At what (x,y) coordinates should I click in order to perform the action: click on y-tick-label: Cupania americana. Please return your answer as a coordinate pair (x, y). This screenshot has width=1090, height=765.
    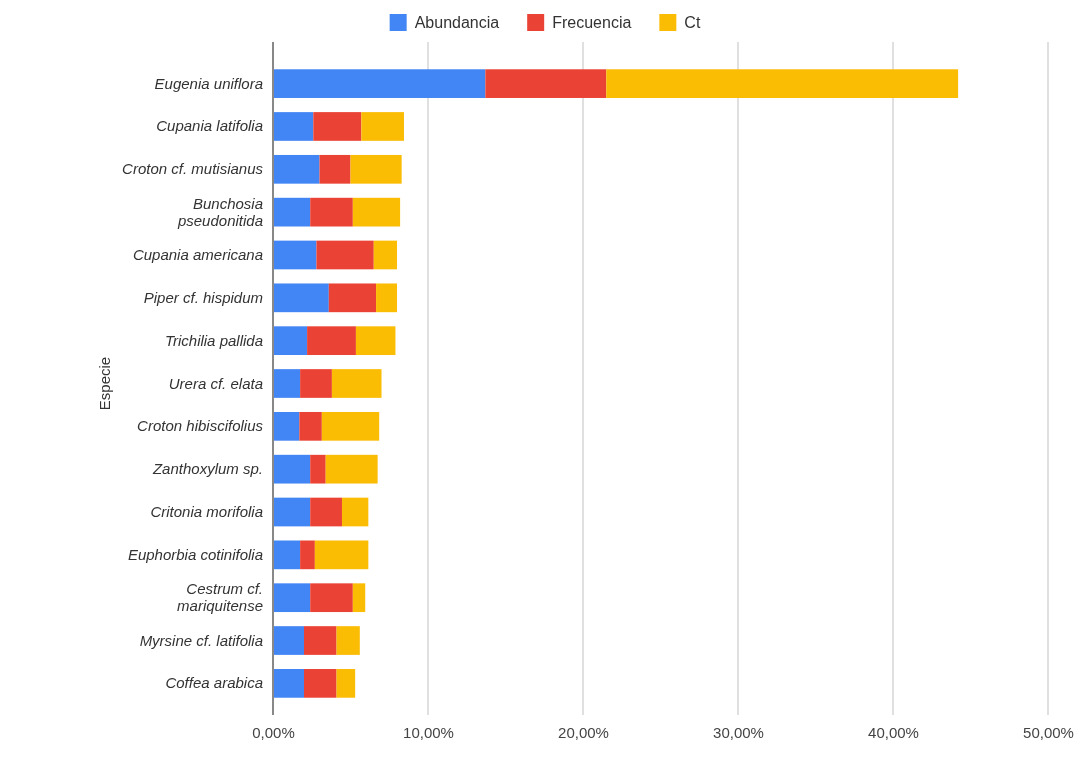
    Looking at the image, I should click on (197, 254).